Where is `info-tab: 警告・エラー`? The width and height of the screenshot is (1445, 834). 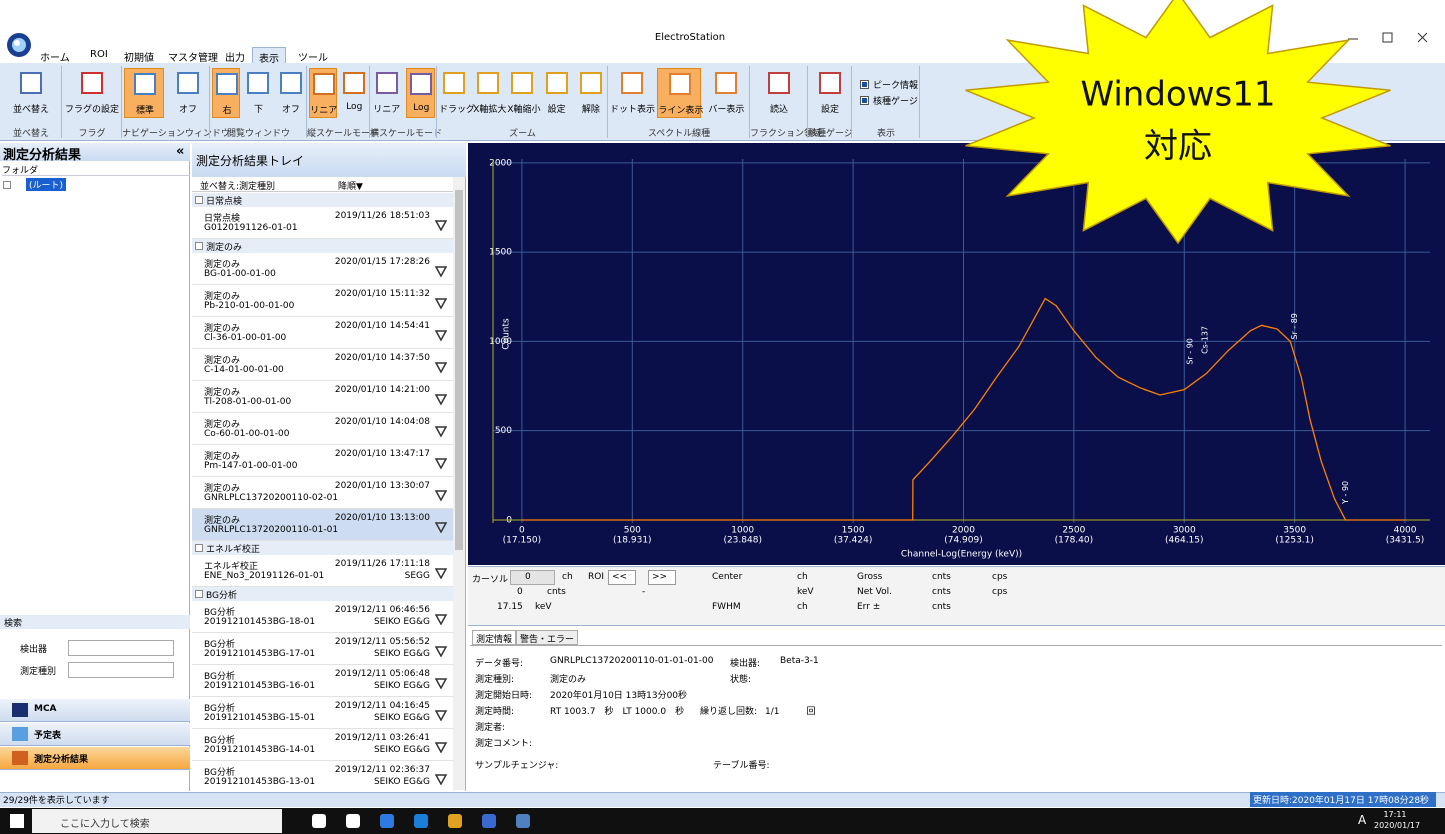
info-tab: 警告・エラー is located at coordinates (547, 637).